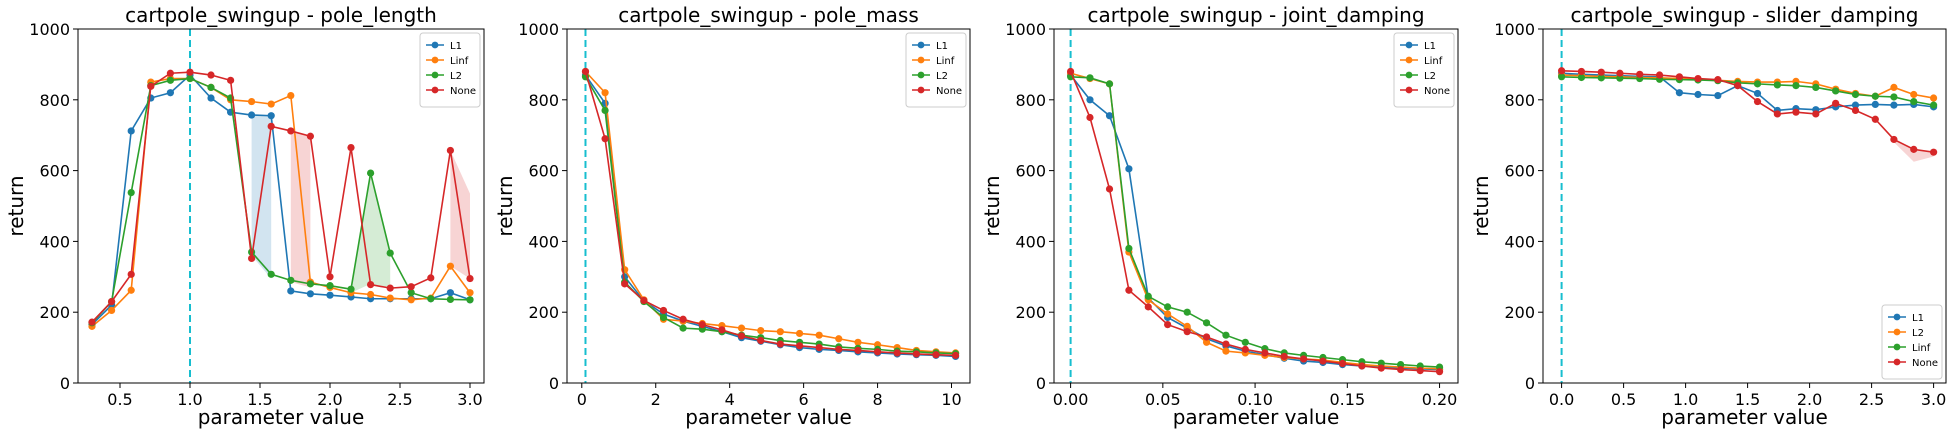  Describe the element at coordinates (1348, 399) in the screenshot. I see `x-tick-label: 0.15` at that location.